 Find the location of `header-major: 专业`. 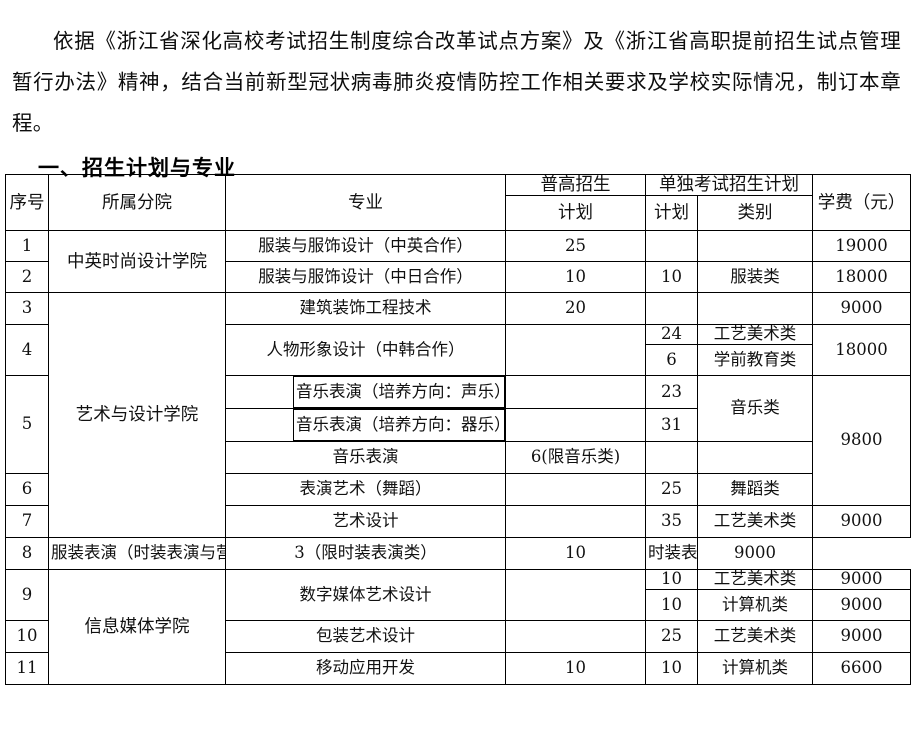

header-major: 专业 is located at coordinates (365, 202).